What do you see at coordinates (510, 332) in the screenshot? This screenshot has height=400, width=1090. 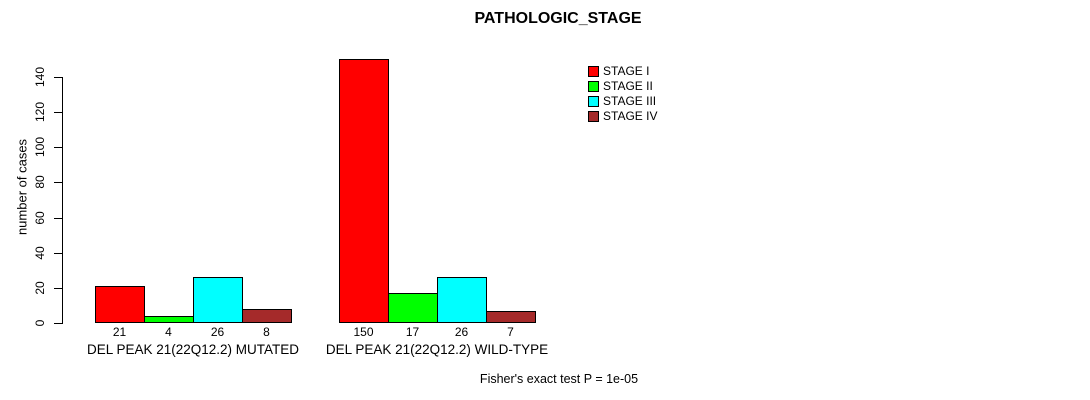 I see `bar-value-label: 7` at bounding box center [510, 332].